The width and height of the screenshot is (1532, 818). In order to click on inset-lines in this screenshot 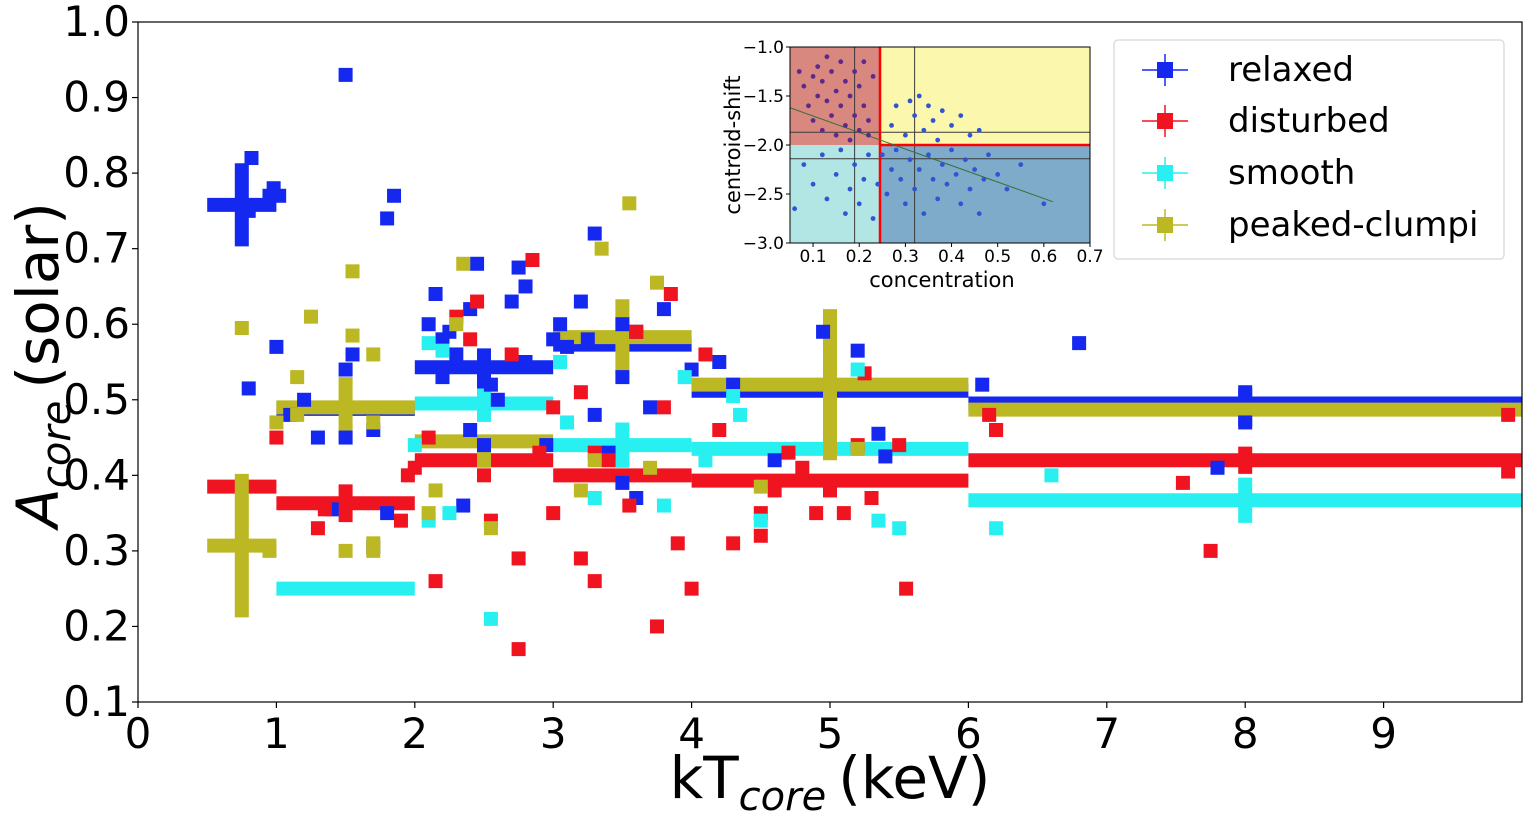, I will do `click(939, 145)`.